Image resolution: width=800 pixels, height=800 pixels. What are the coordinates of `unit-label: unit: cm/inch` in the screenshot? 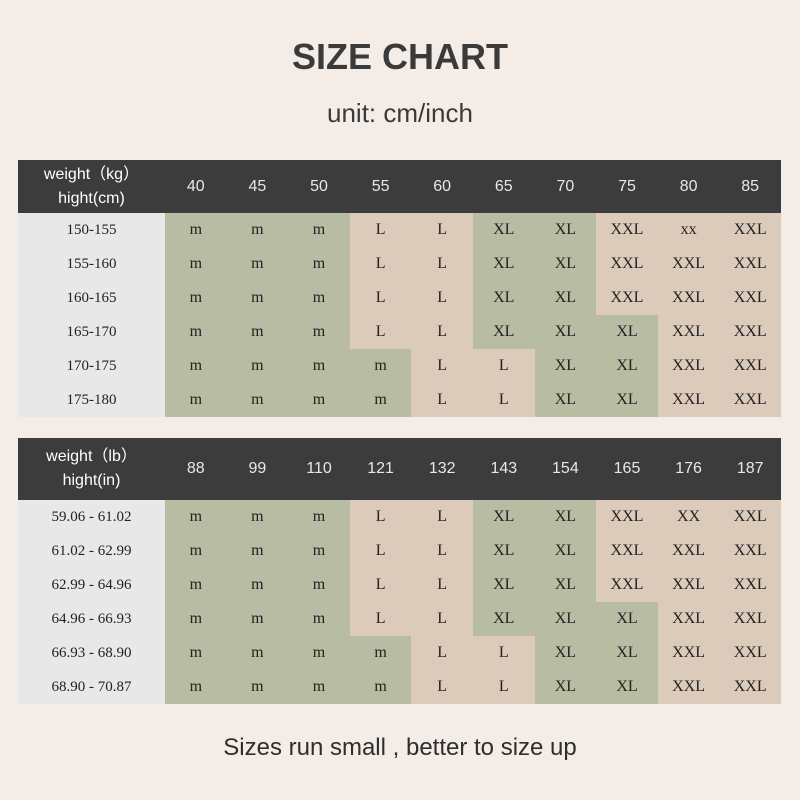 It's located at (400, 113).